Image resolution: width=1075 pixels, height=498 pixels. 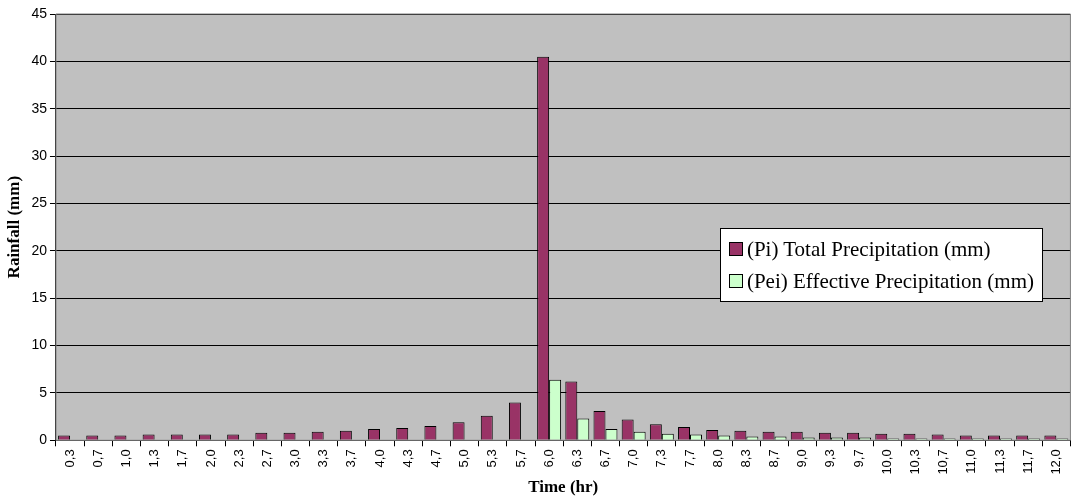 I want to click on y-tick-label: 20, so click(x=39, y=249).